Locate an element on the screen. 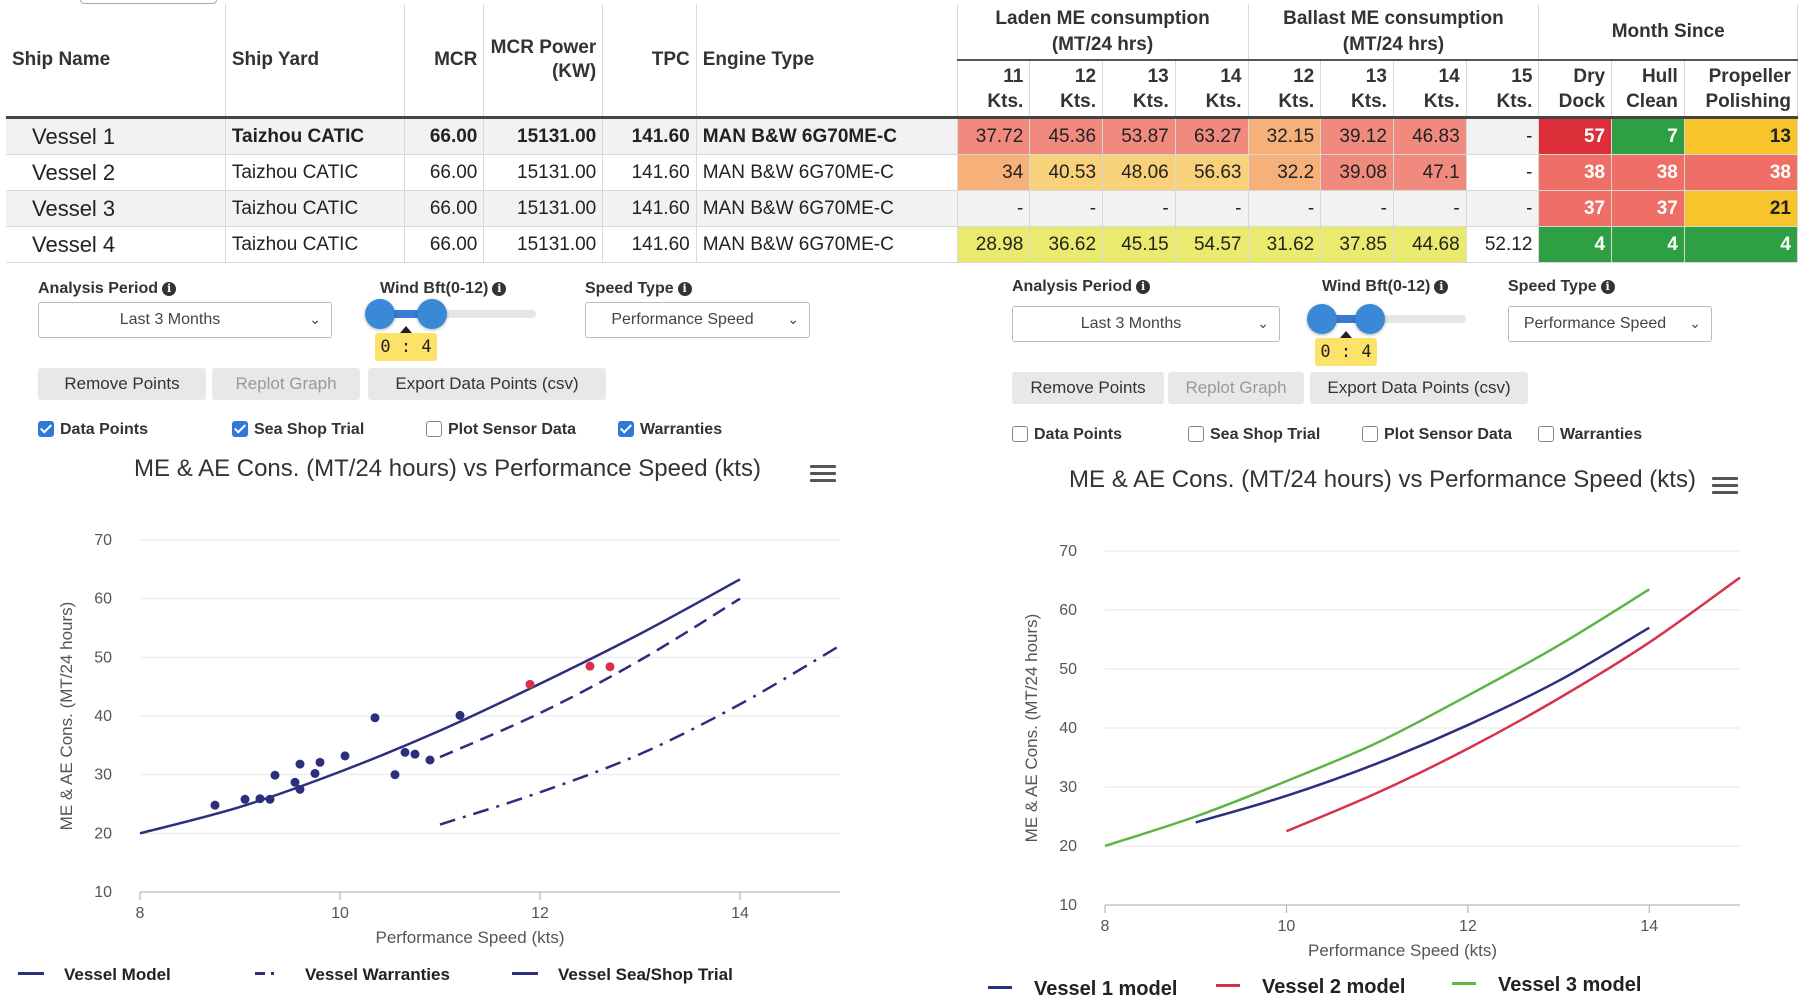 This screenshot has width=1800, height=1001. header-laden-col: 14 Kts. is located at coordinates (1212, 89).